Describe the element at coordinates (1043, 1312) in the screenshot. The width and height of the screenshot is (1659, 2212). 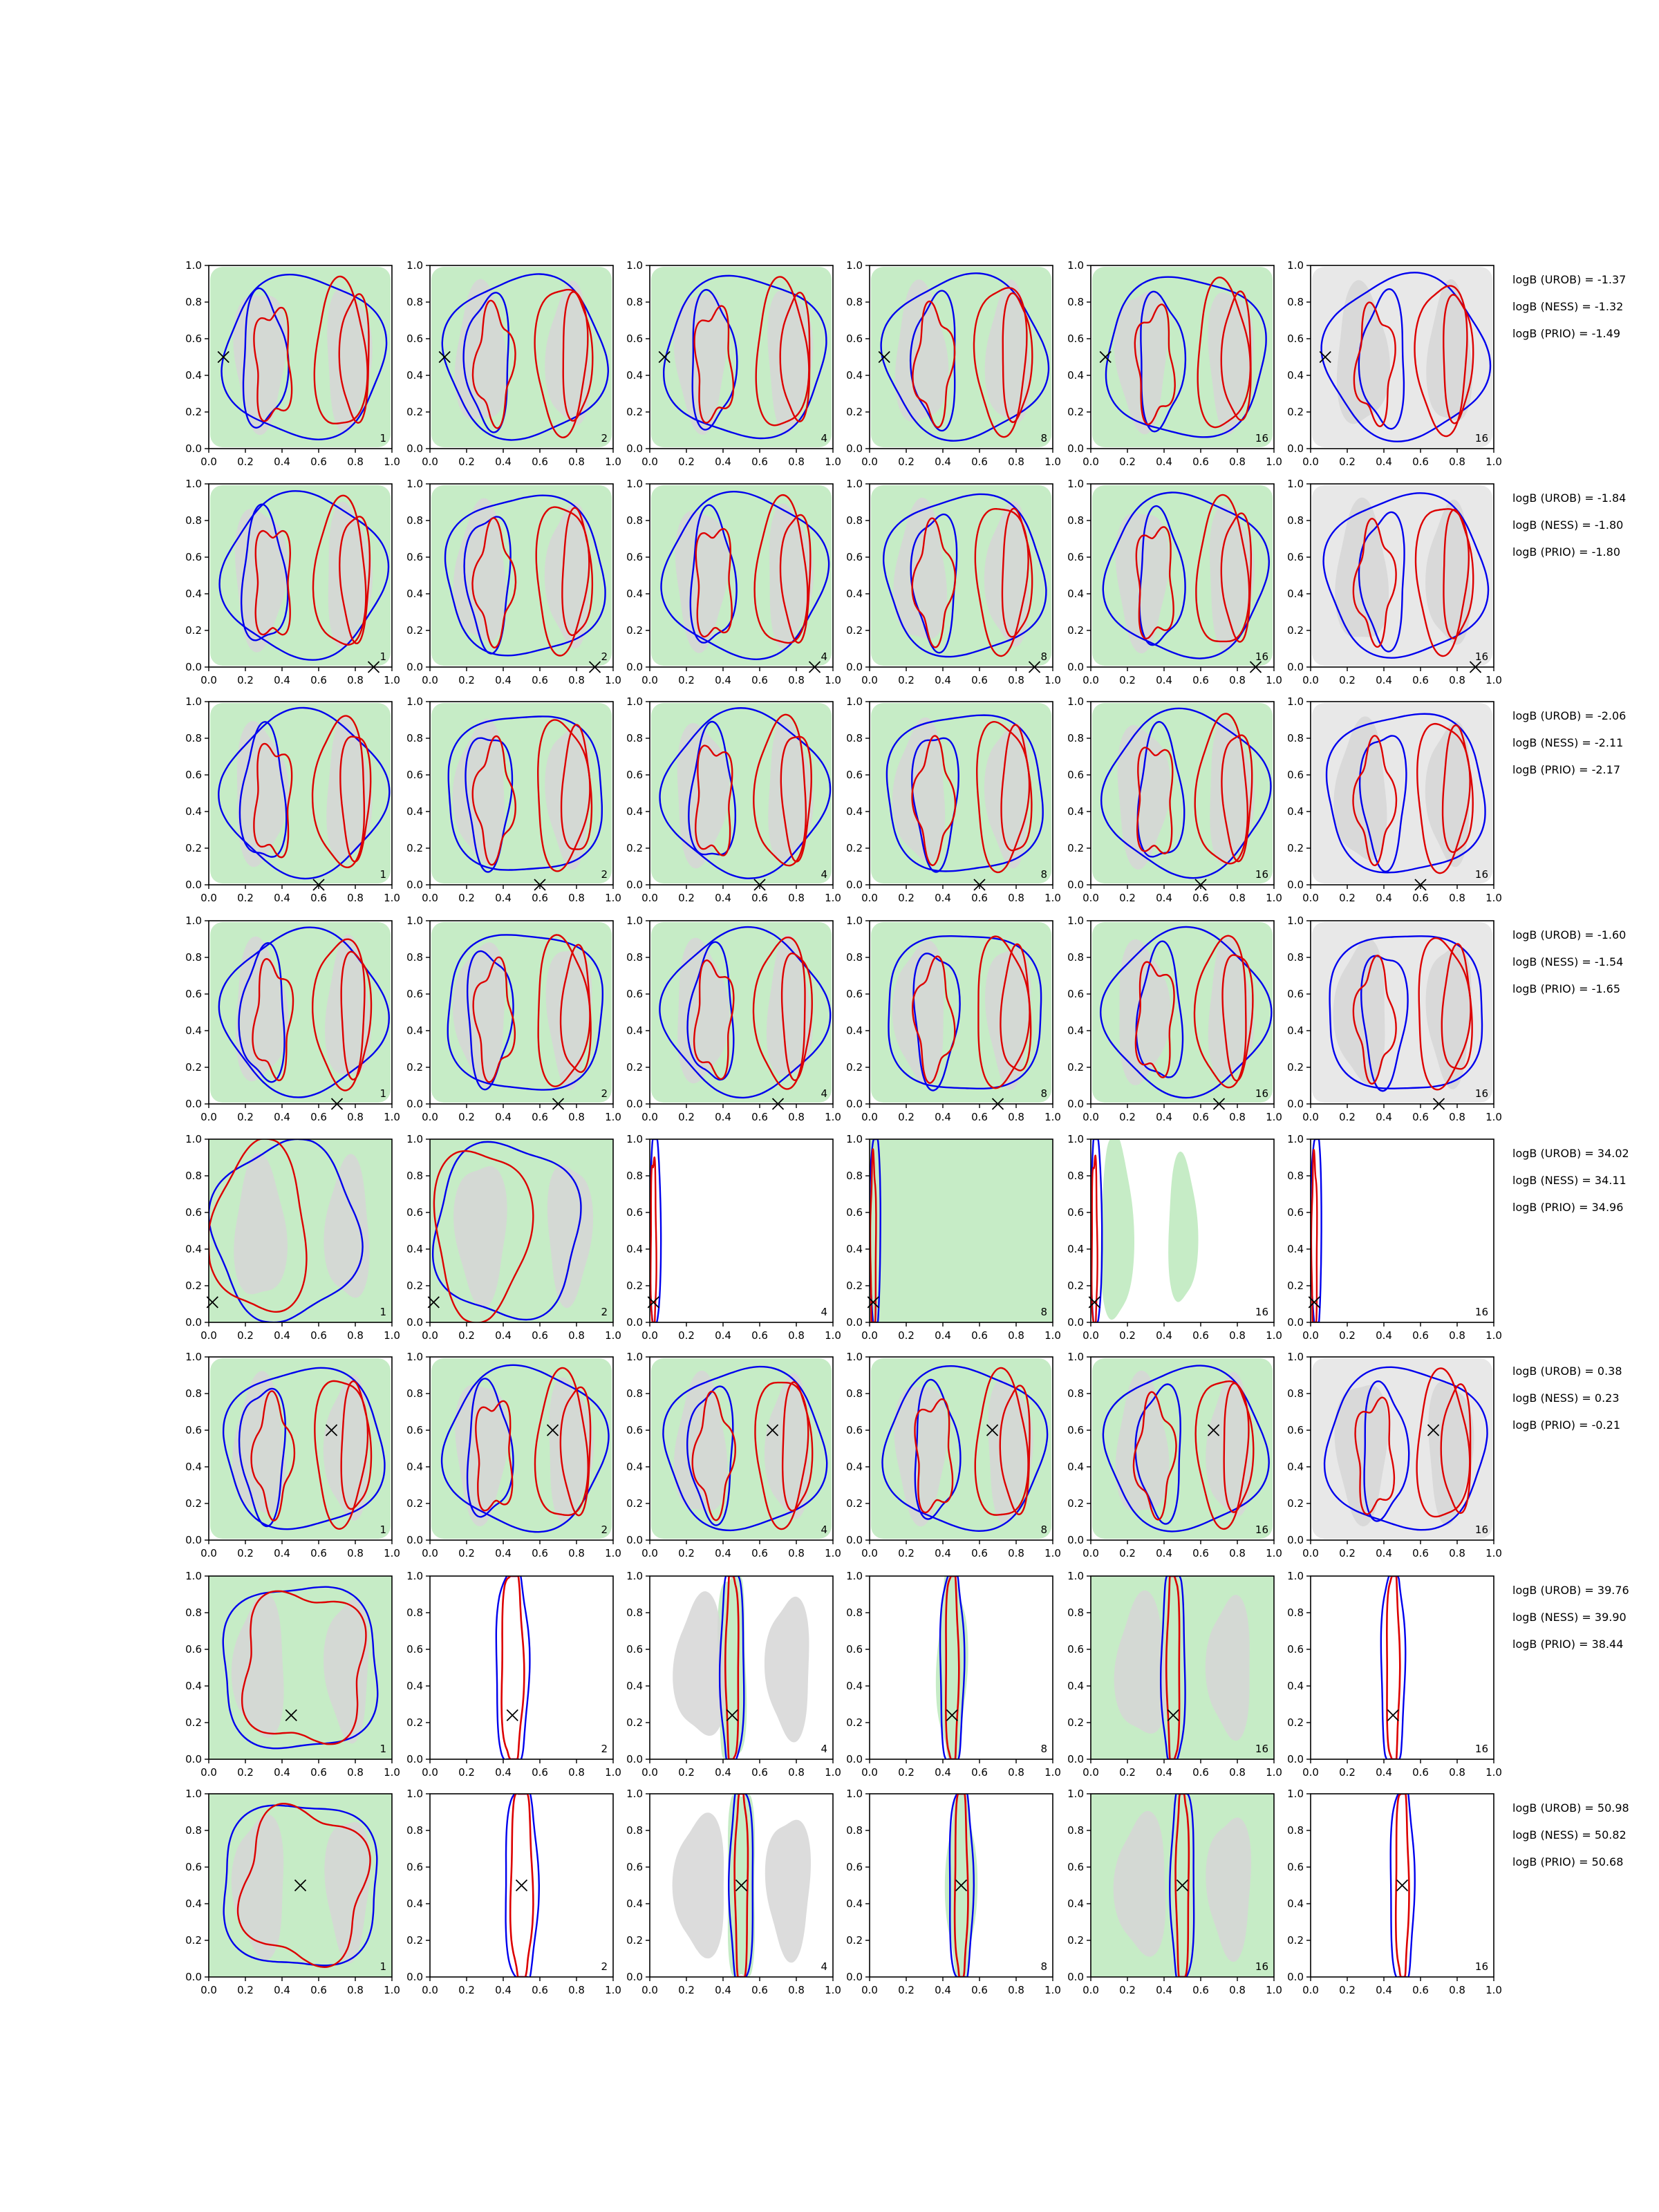
I see `panel-corner-label: 8` at that location.